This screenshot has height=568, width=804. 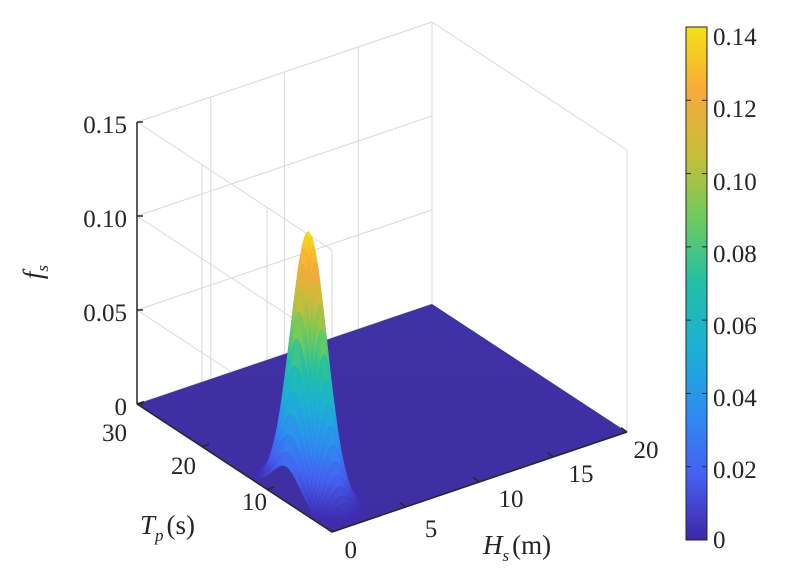 I want to click on colorbar-tick-label: 0.04, so click(x=735, y=398).